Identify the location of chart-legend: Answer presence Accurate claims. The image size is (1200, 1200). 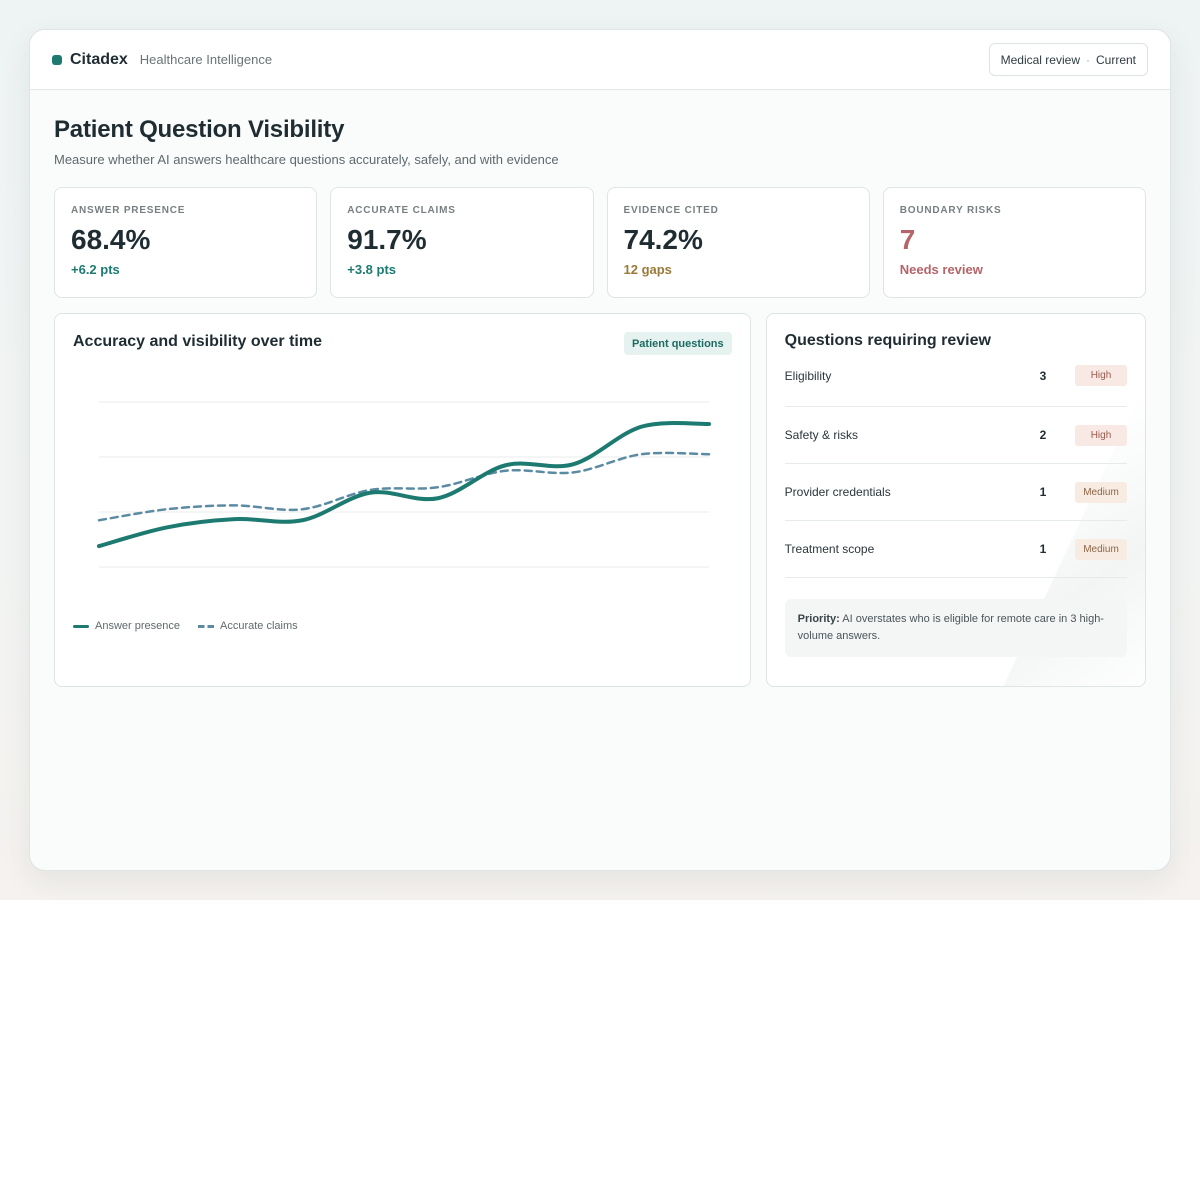
(185, 626).